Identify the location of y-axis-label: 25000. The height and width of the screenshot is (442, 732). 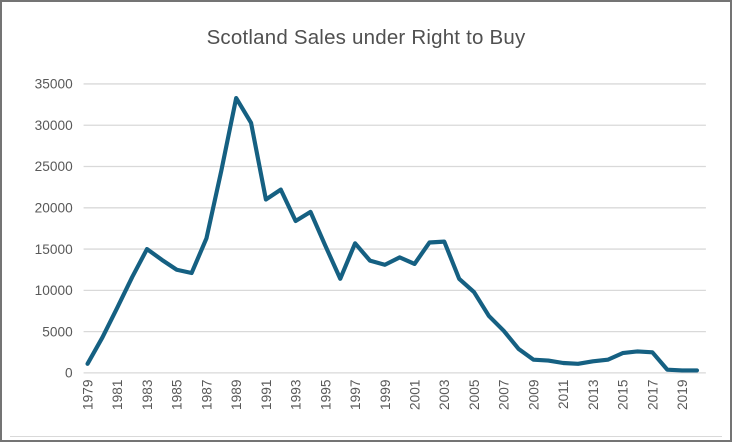
(54, 166).